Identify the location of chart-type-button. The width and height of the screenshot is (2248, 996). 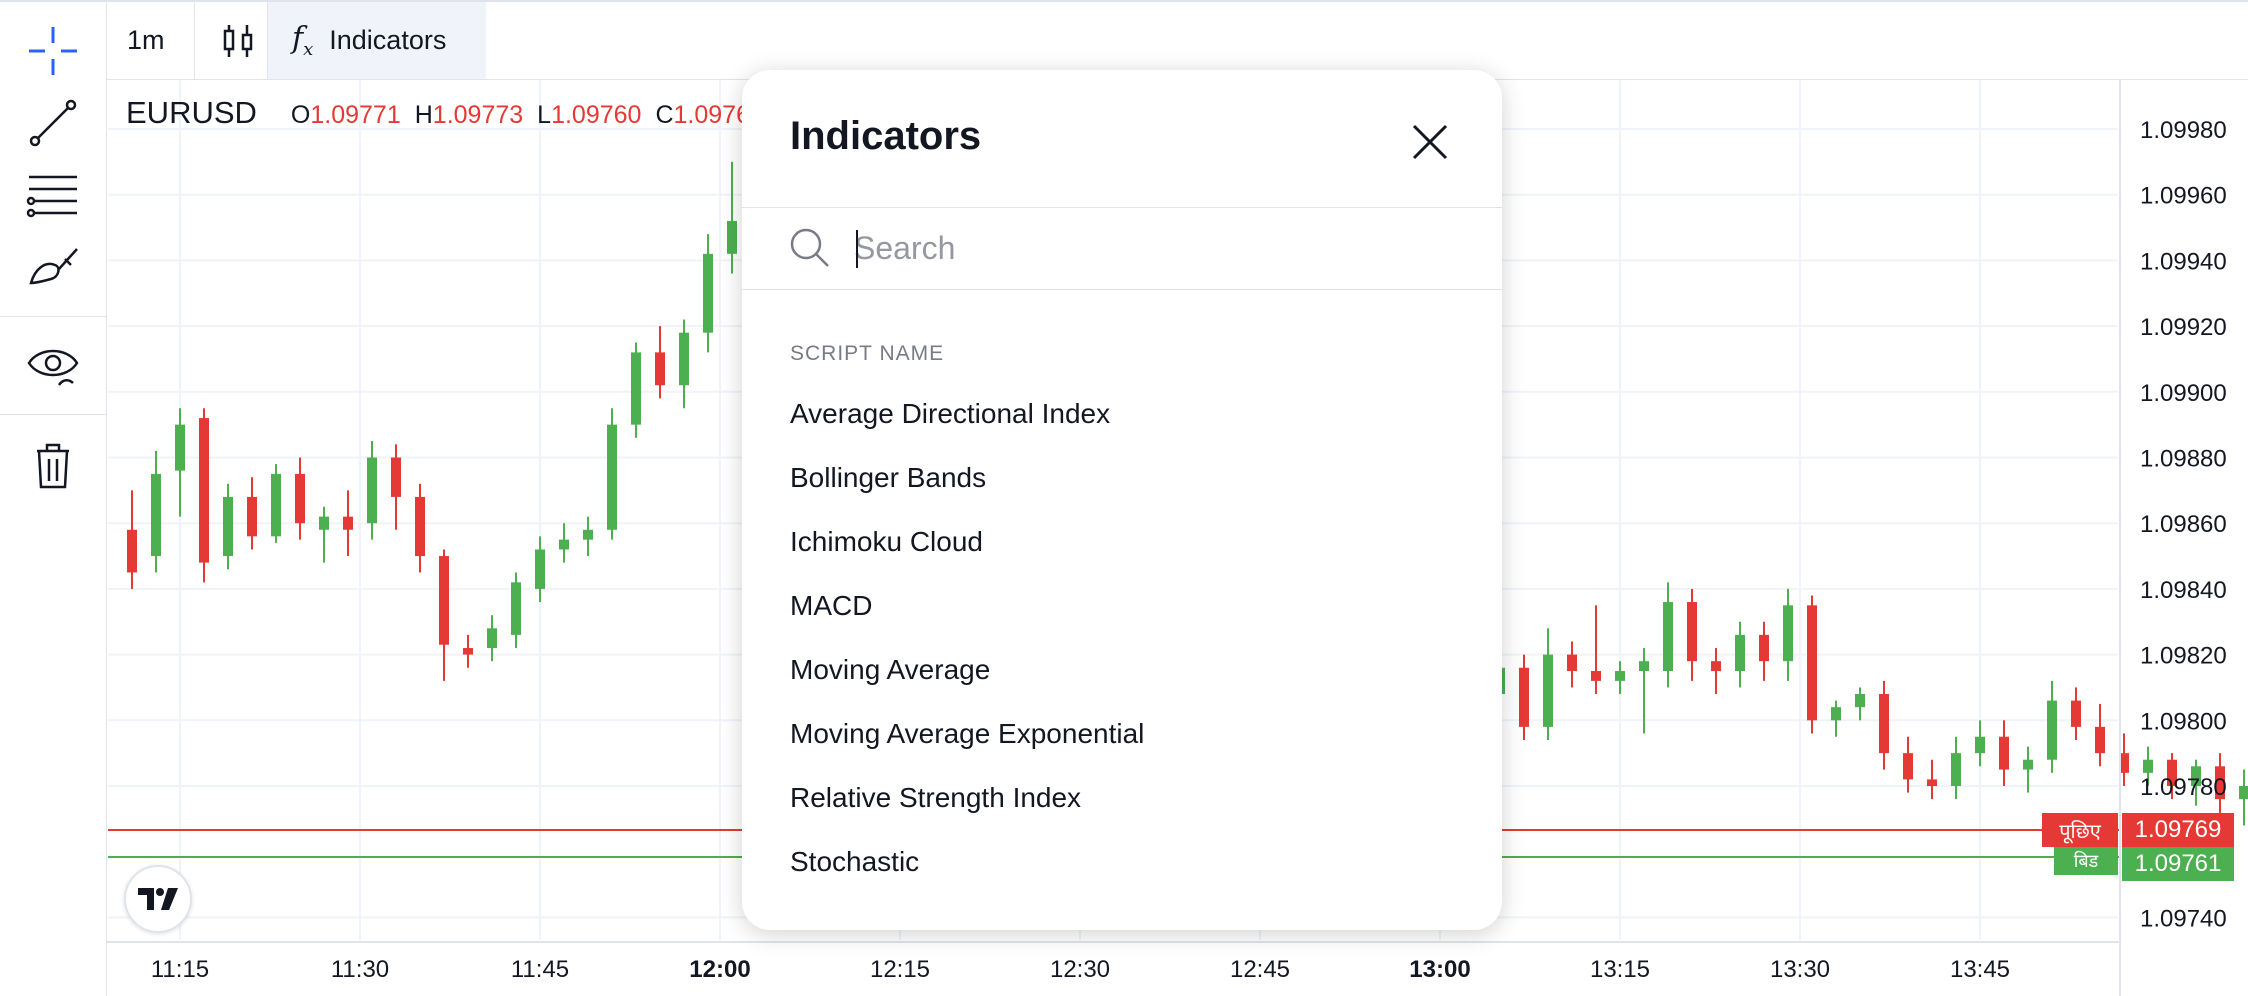
(238, 40).